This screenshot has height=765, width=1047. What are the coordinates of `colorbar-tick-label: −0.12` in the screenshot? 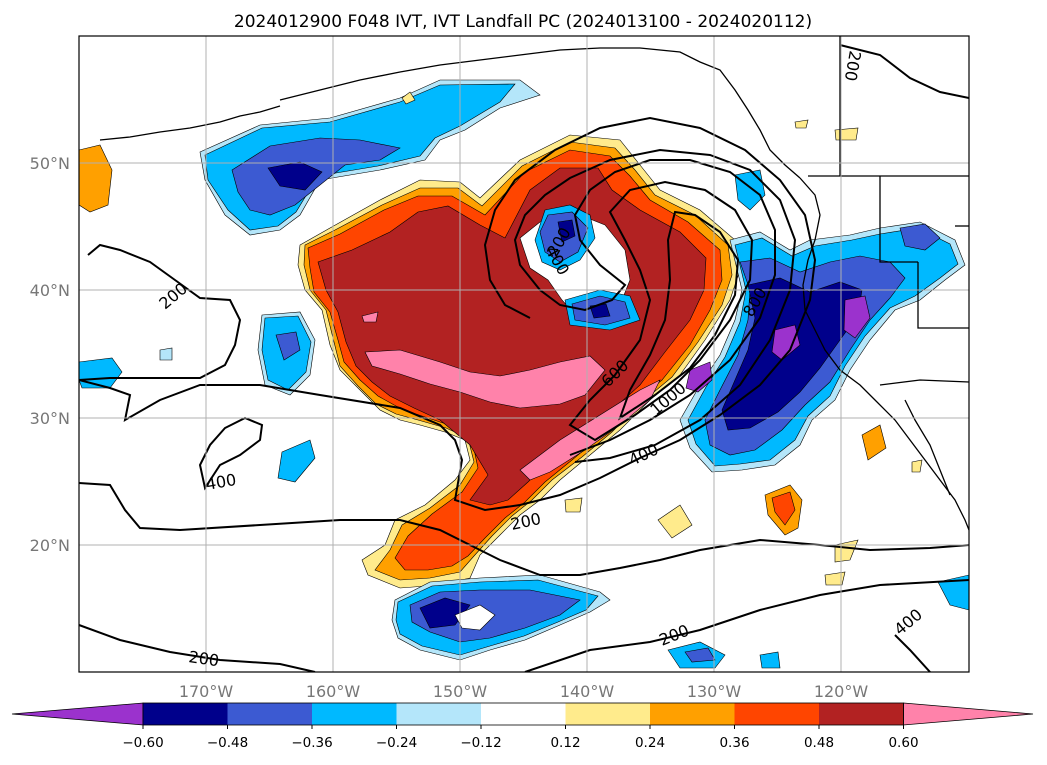 It's located at (480, 743).